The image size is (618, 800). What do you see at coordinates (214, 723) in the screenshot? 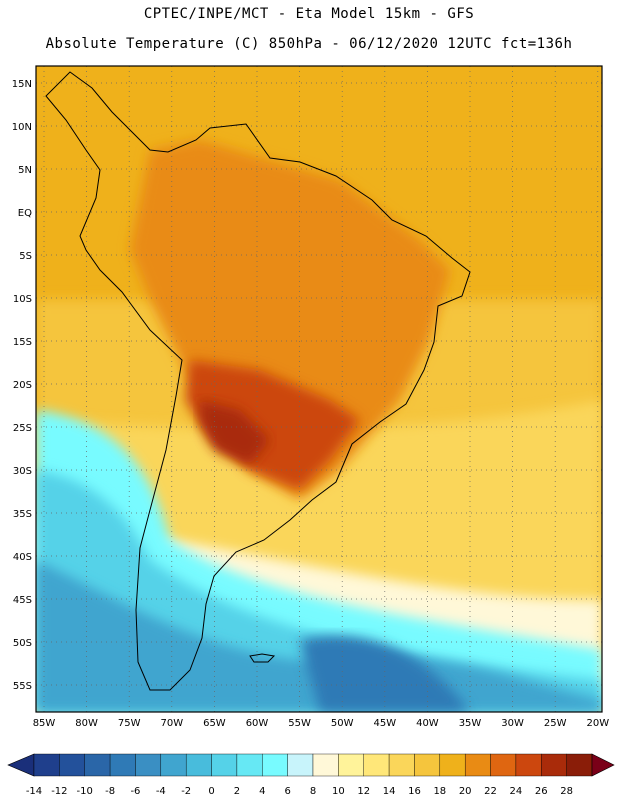
I see `longitude-label: 65W` at bounding box center [214, 723].